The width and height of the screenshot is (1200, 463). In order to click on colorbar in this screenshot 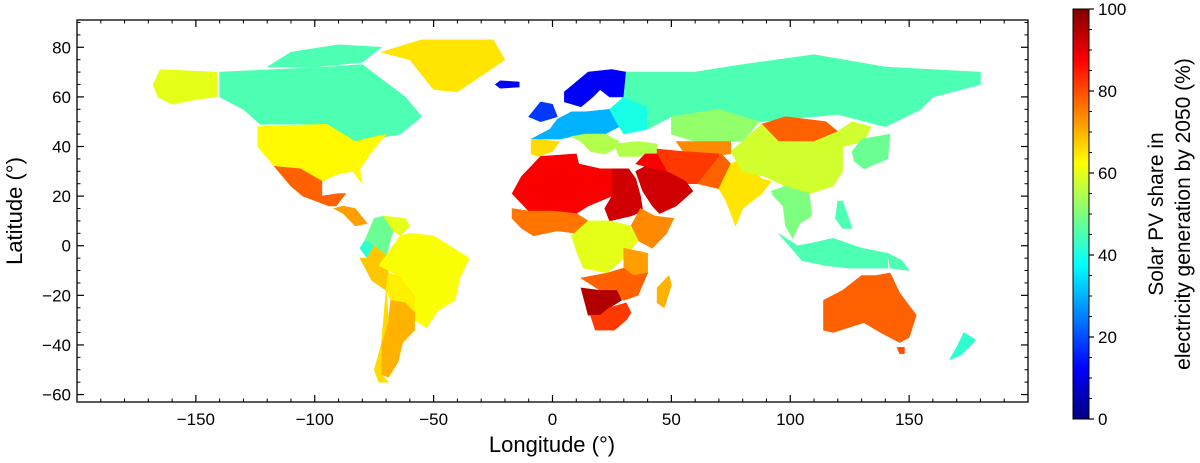, I will do `click(1081, 214)`.